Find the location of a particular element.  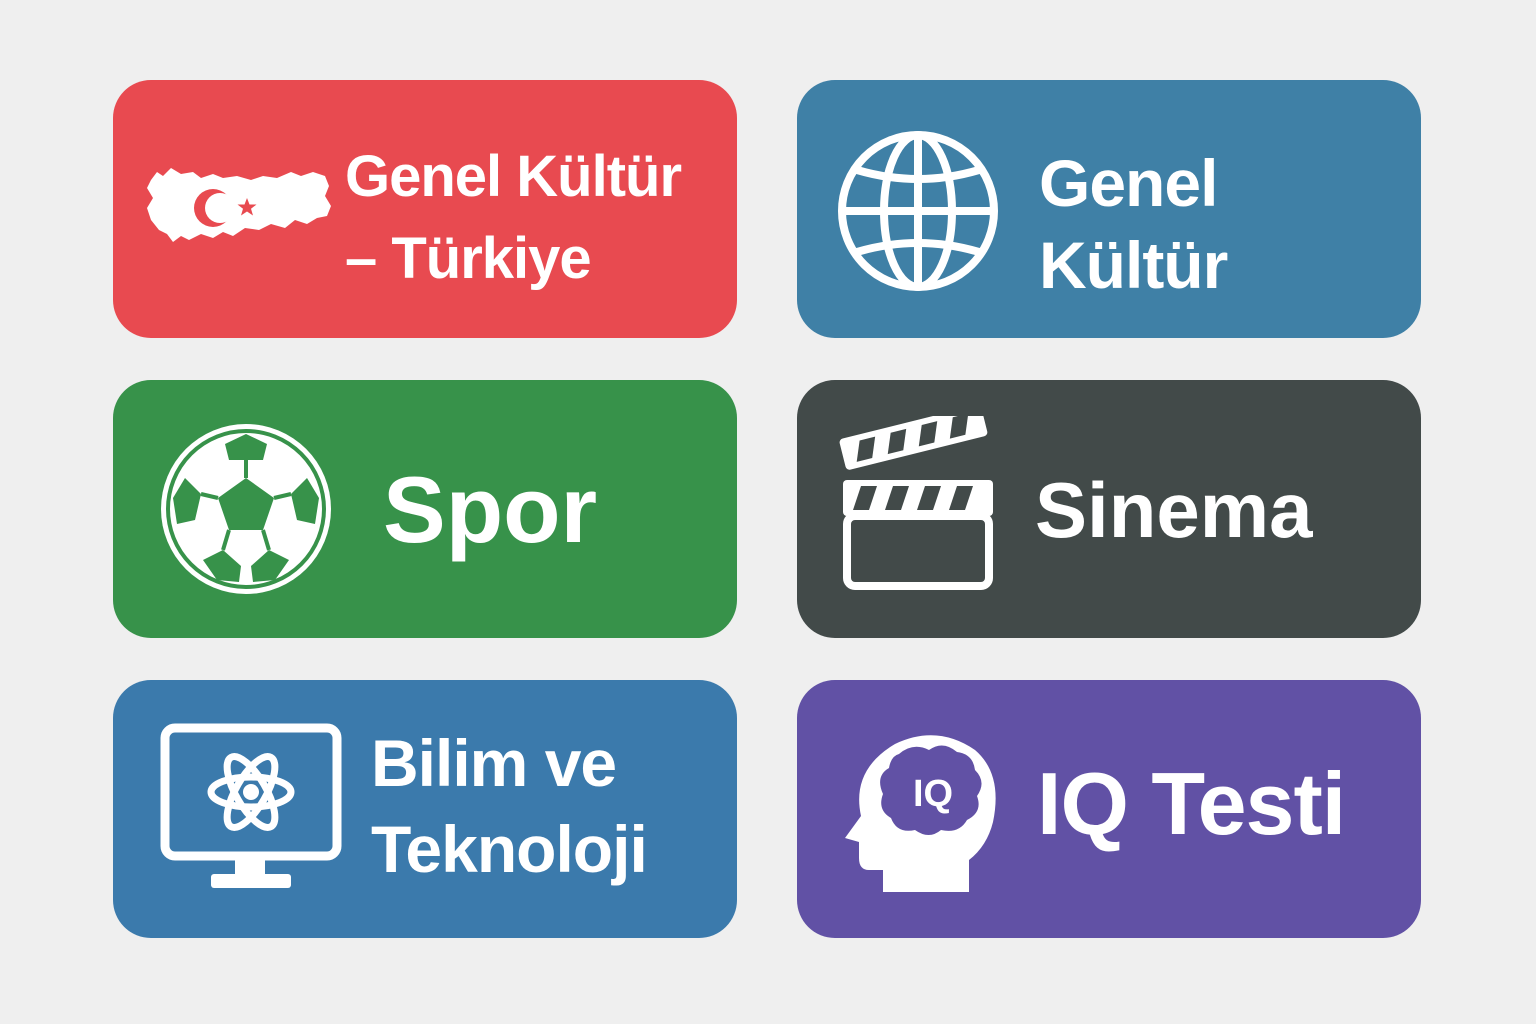

category-label-line: Bilim ve is located at coordinates (494, 763).